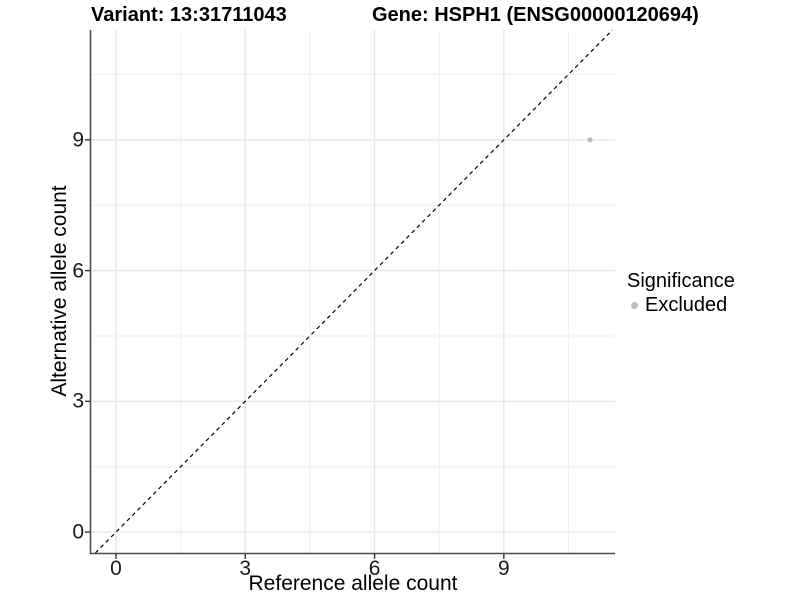 This screenshot has width=800, height=600. I want to click on legend-item: Excluded, so click(681, 305).